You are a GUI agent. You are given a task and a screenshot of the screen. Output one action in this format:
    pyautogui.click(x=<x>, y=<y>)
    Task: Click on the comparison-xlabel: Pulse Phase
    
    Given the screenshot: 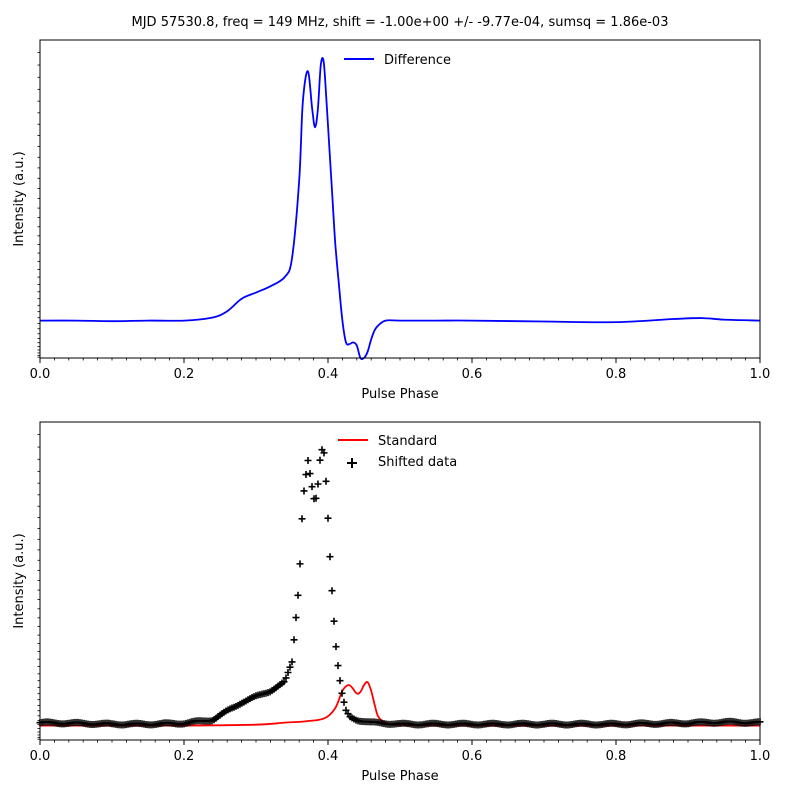 What is the action you would take?
    pyautogui.click(x=399, y=776)
    